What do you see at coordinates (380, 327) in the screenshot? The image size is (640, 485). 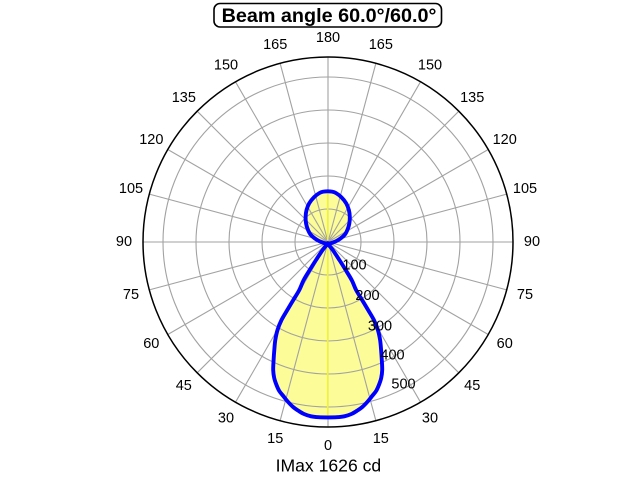 I see `svg-text: 300` at bounding box center [380, 327].